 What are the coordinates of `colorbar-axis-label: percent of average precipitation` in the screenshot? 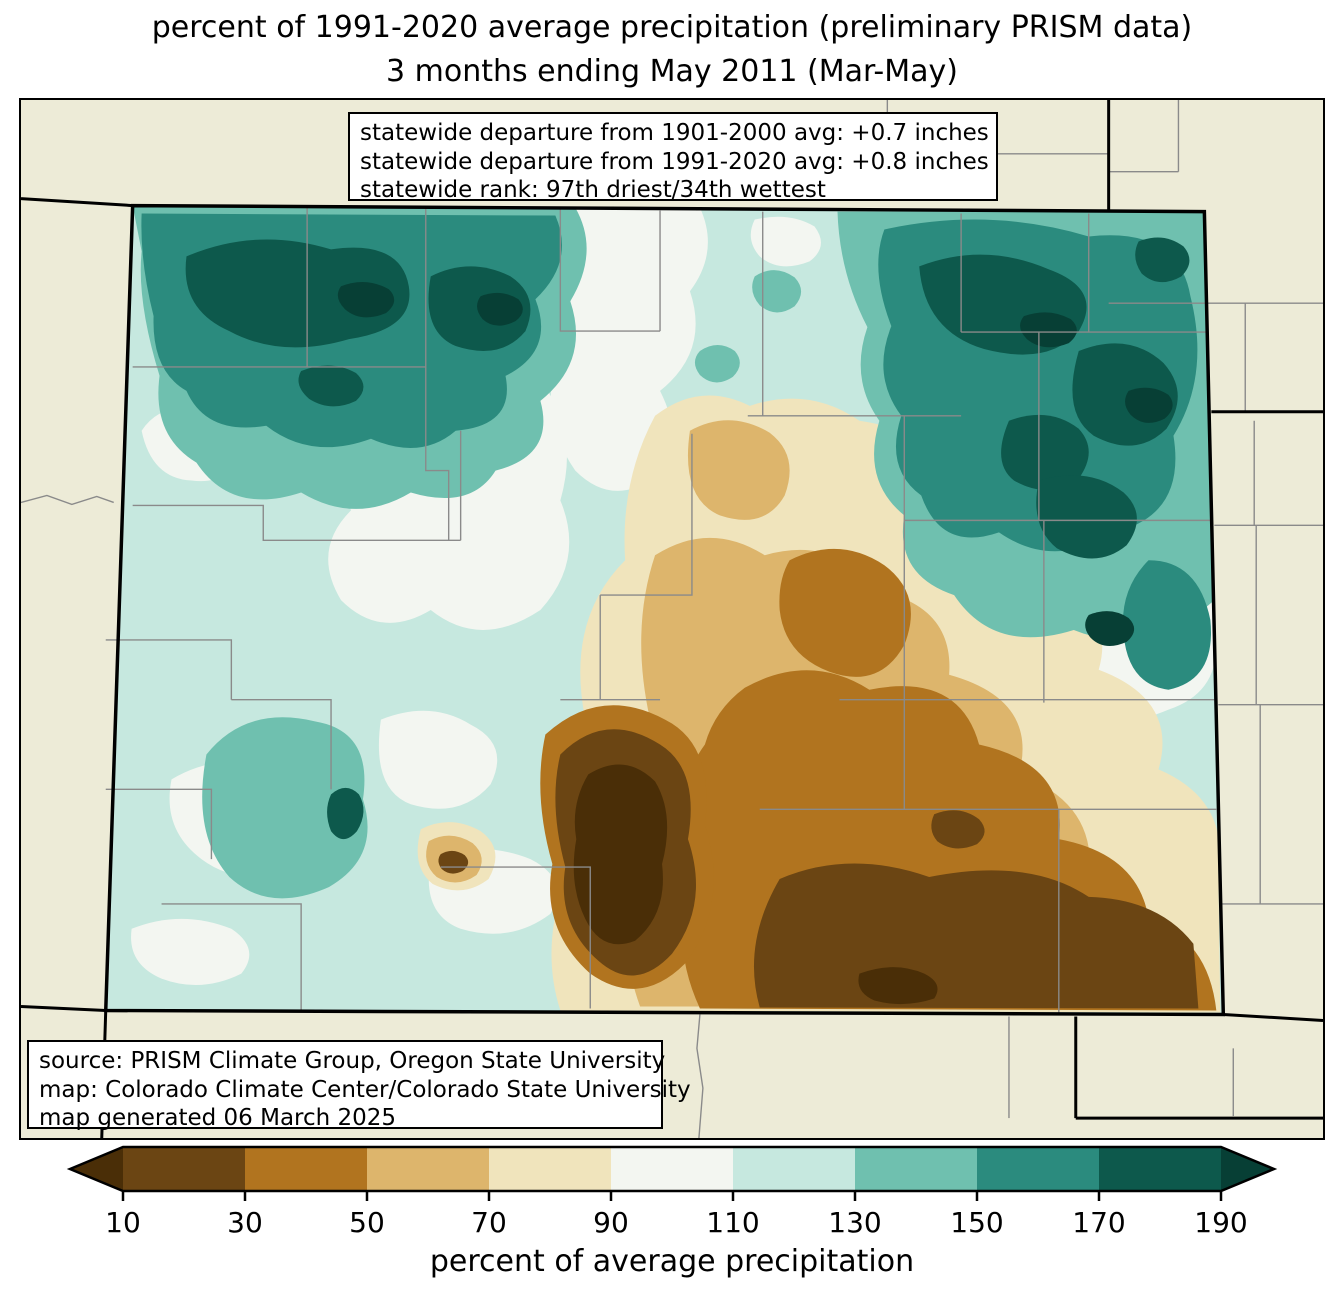 It's located at (672, 1261).